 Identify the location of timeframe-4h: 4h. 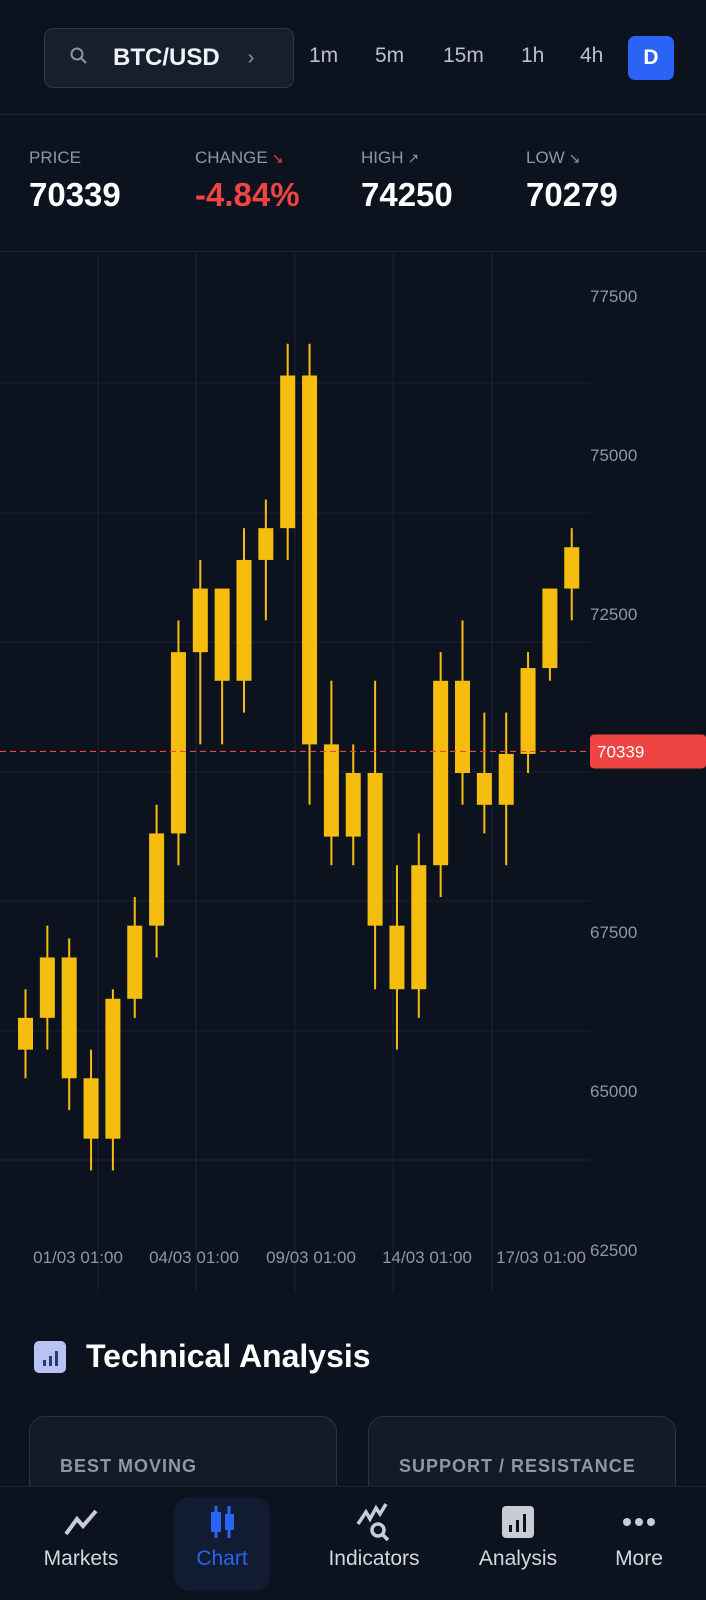
(592, 55).